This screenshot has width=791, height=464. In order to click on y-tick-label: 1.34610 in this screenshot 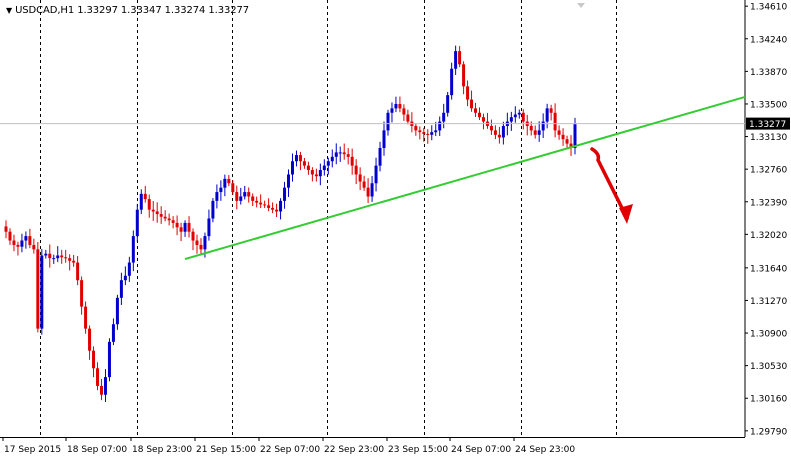, I will do `click(768, 8)`.